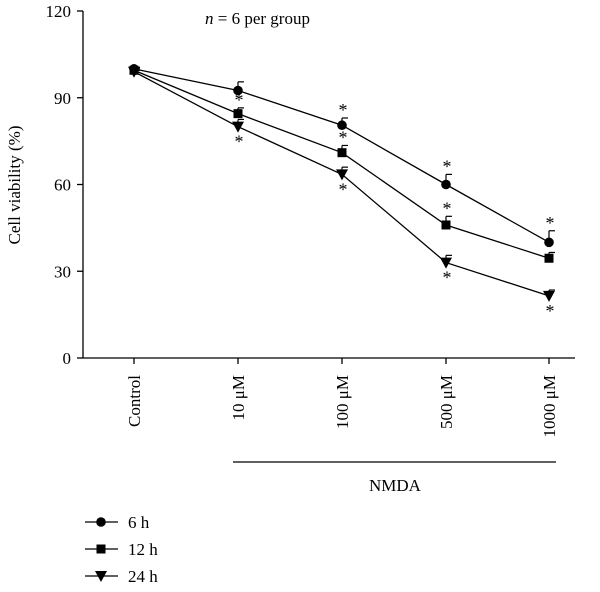 This screenshot has height=592, width=600. I want to click on x-tick-label: 10 μM, so click(238, 397).